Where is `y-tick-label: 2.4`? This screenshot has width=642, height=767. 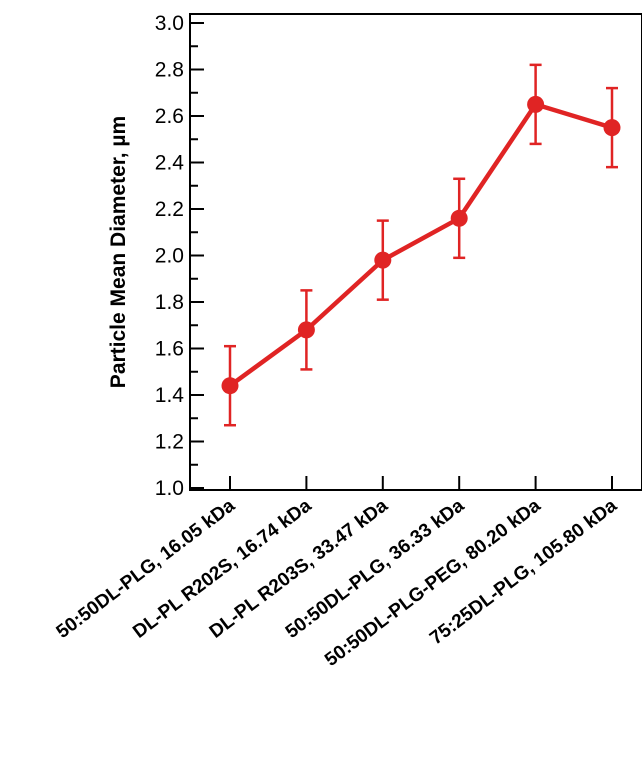 y-tick-label: 2.4 is located at coordinates (170, 163).